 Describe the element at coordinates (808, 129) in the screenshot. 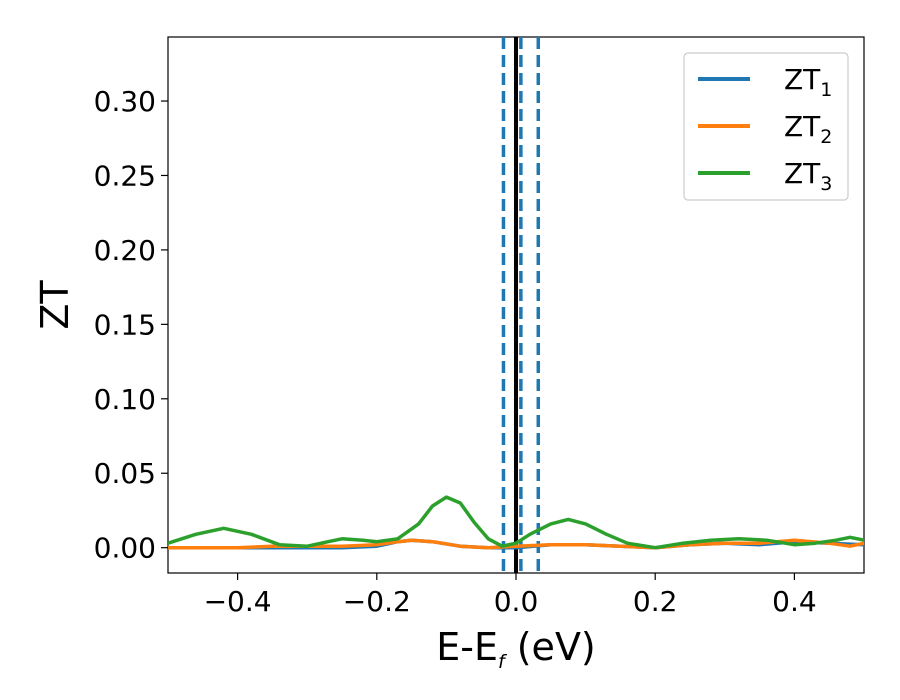

I see `legend-label-zt2: ZT2` at that location.